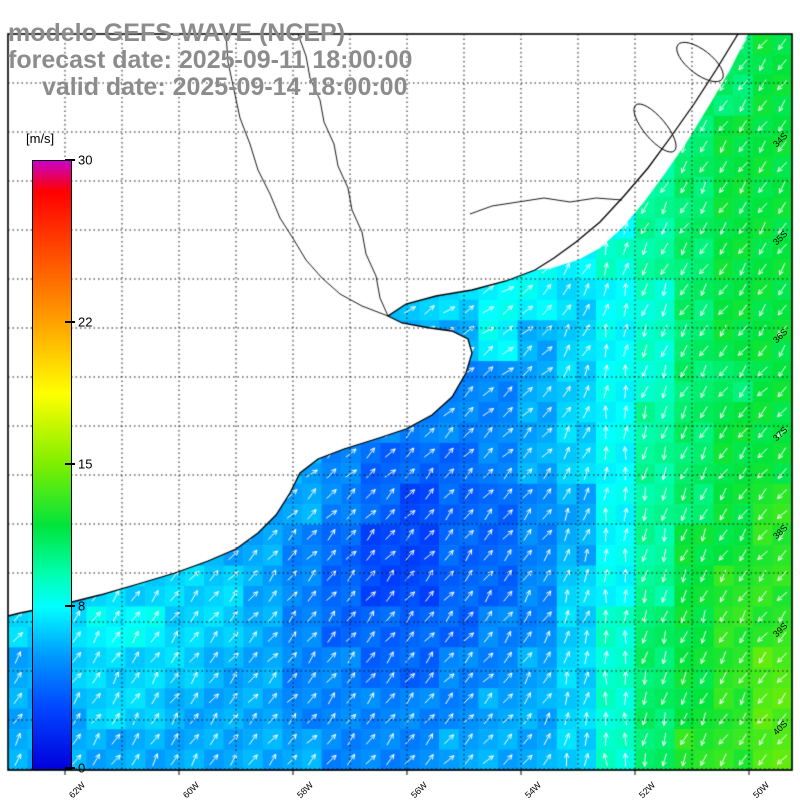 This screenshot has height=800, width=800. Describe the element at coordinates (85, 160) in the screenshot. I see `colorbar-tick-label: 30` at that location.